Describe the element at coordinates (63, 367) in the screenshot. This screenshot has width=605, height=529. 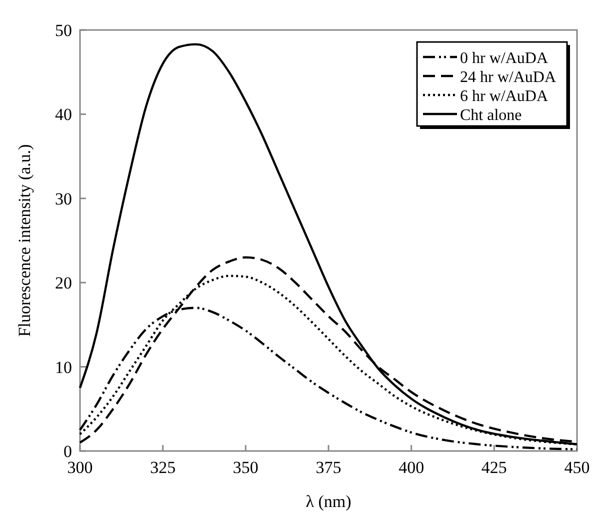
I see `y-tick-label: 10` at that location.